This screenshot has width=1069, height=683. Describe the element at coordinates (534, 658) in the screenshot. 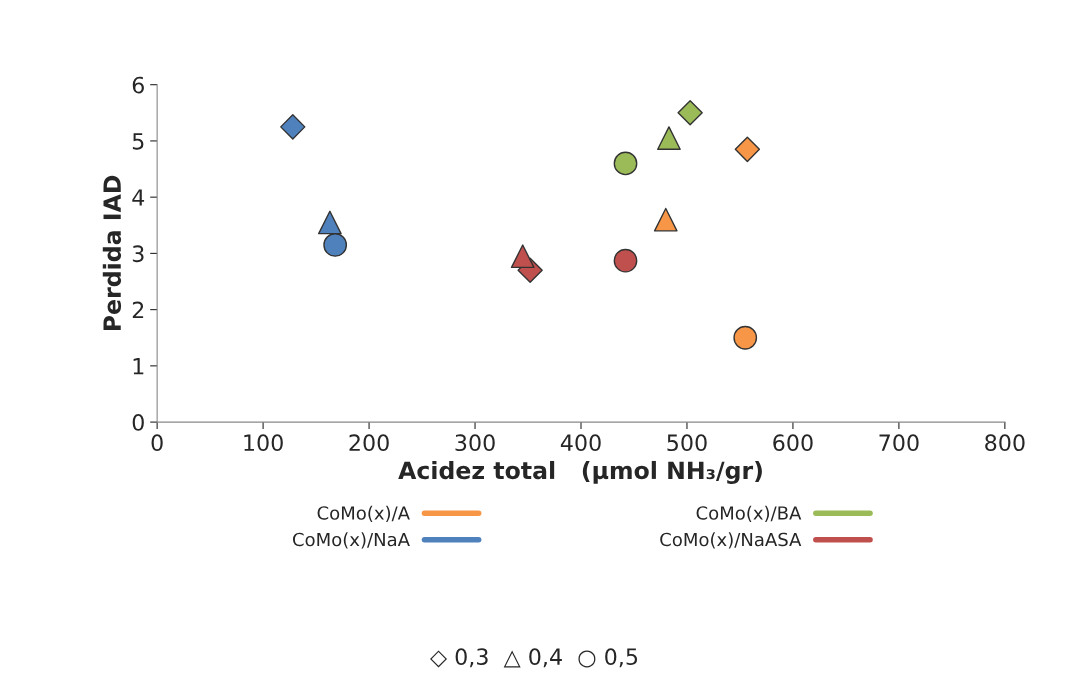

I see `text: ◇ 0,3 △ 0,4 ○ 0,5` at that location.